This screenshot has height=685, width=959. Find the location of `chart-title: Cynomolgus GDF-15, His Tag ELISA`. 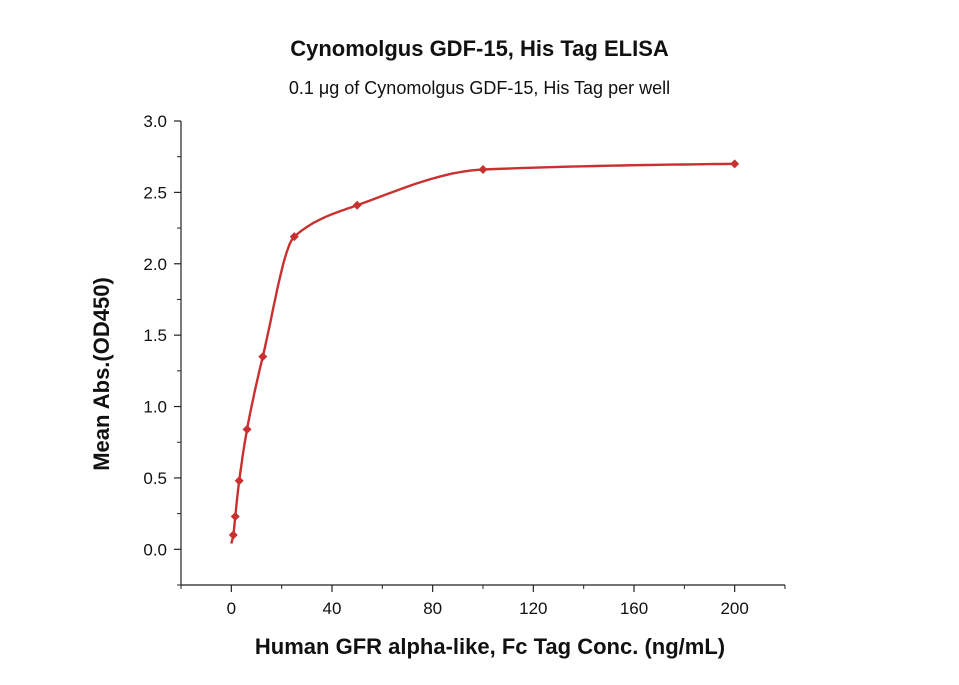

chart-title: Cynomolgus GDF-15, His Tag ELISA is located at coordinates (479, 48).